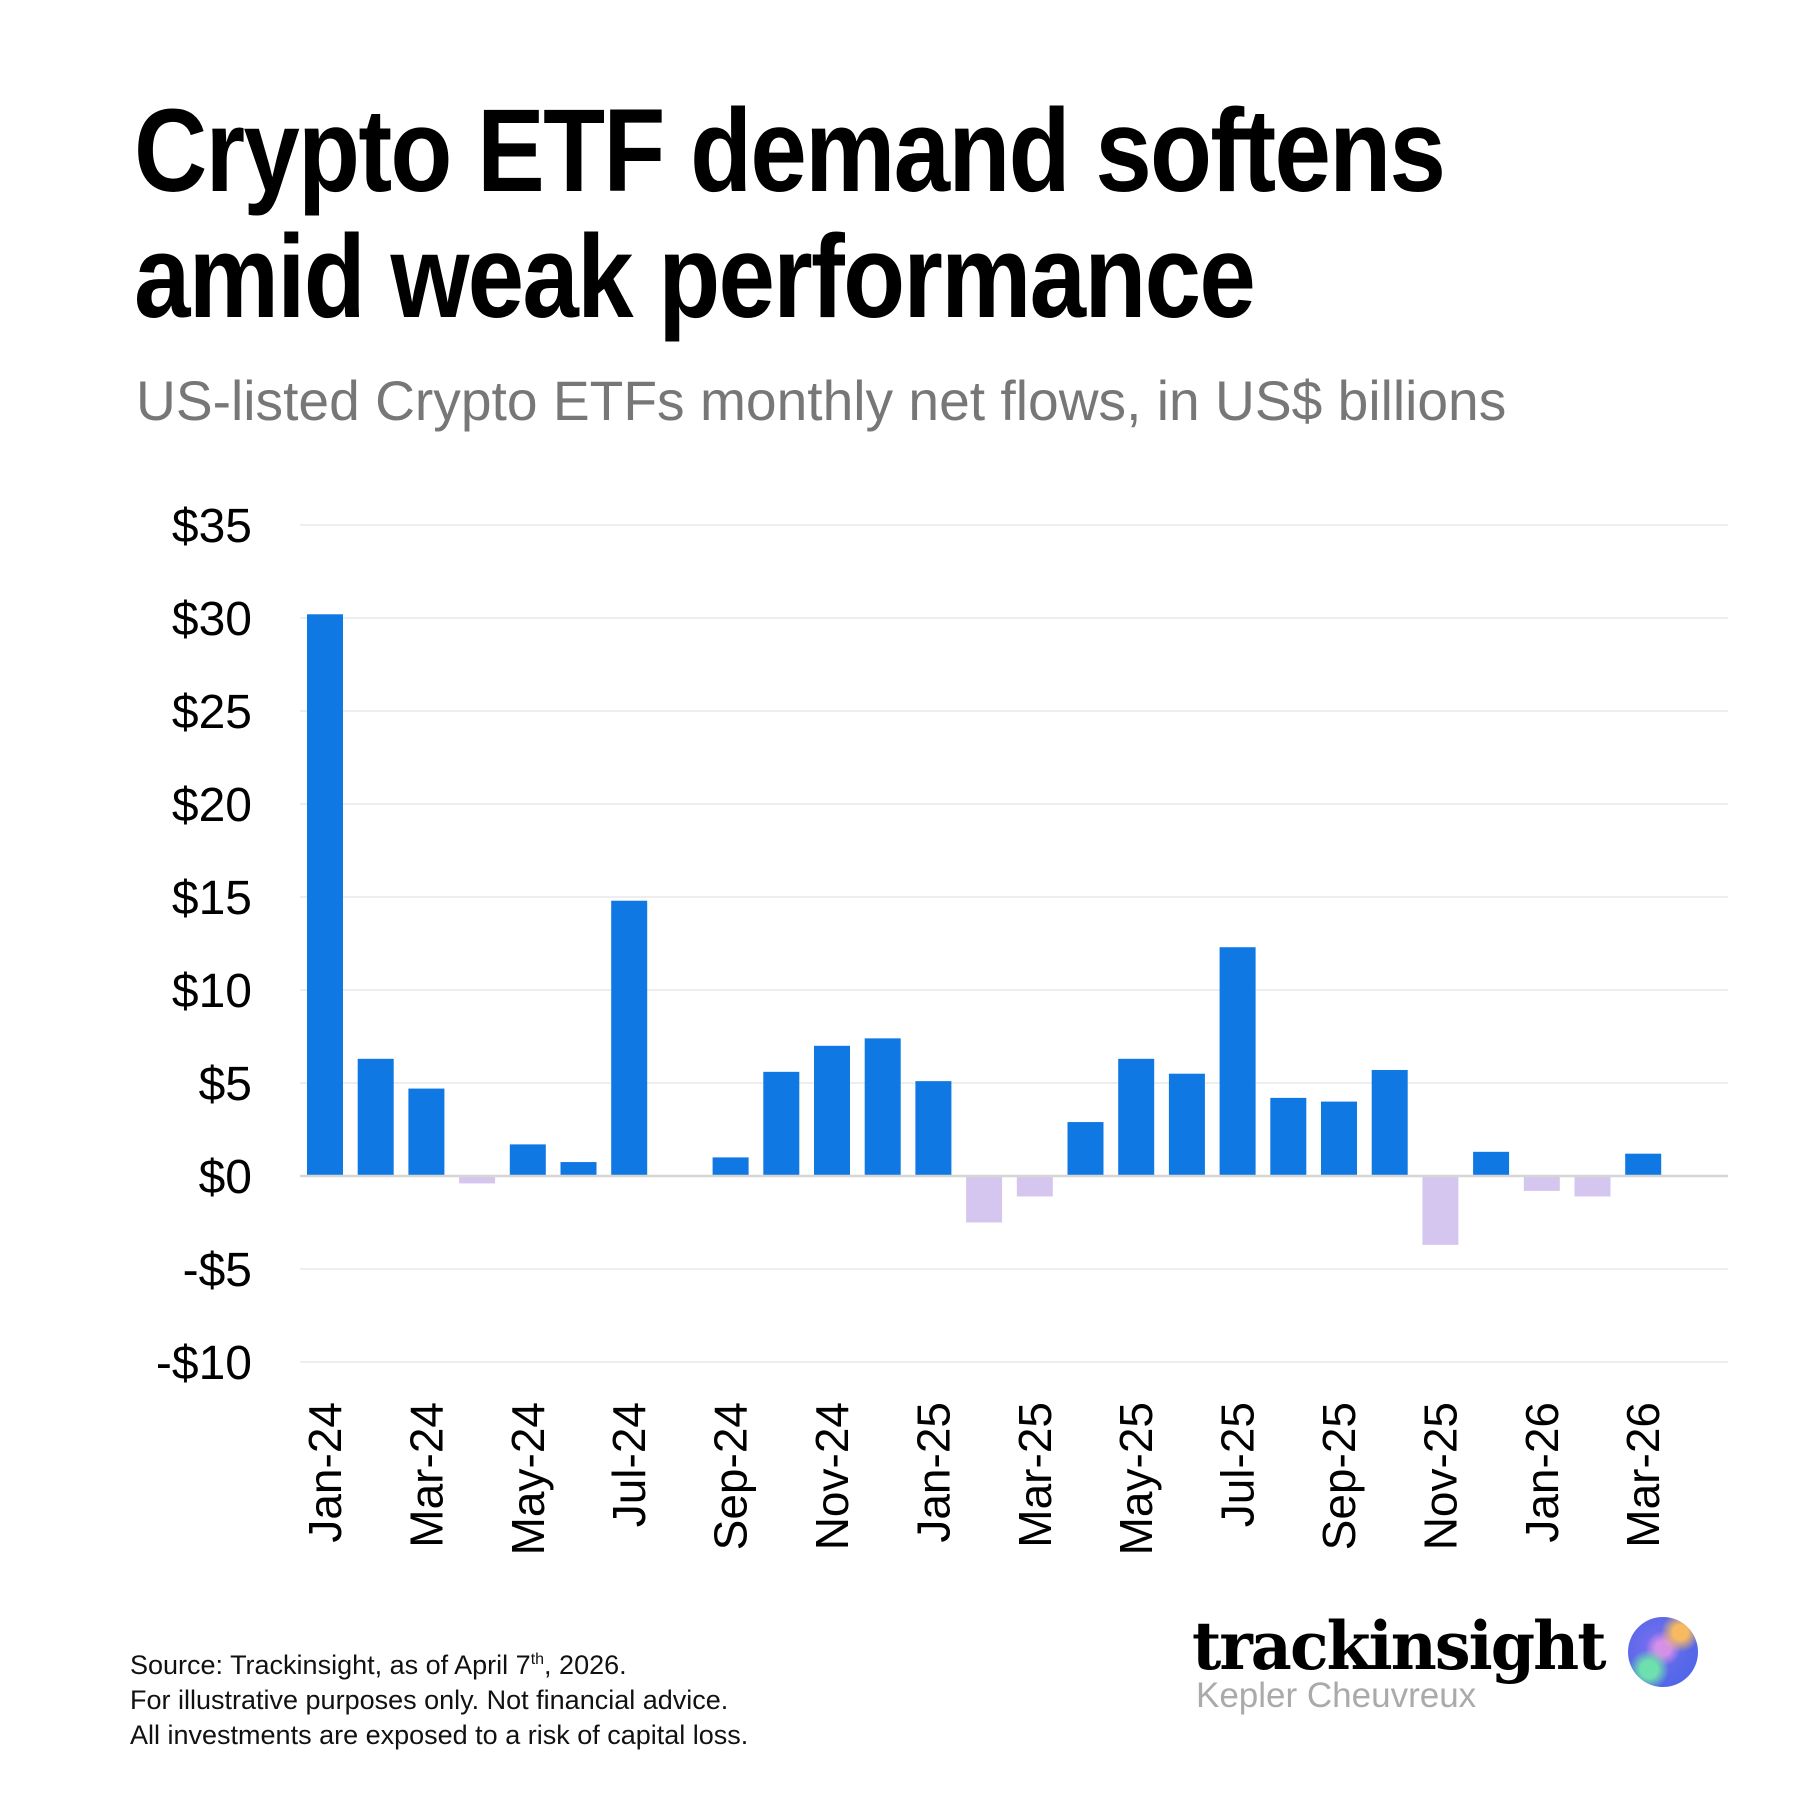 Image resolution: width=1800 pixels, height=1800 pixels. Describe the element at coordinates (1440, 1476) in the screenshot. I see `x-tick-label: Nov-25` at that location.